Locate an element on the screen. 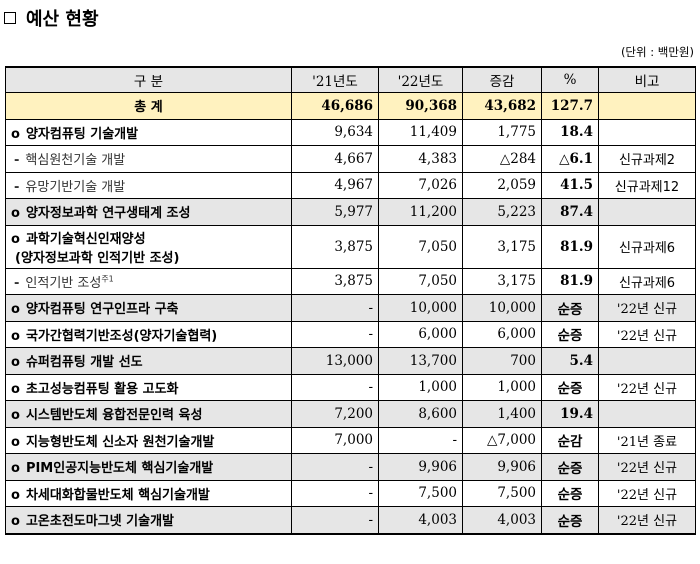  row-y21: 7,000 is located at coordinates (335, 440).